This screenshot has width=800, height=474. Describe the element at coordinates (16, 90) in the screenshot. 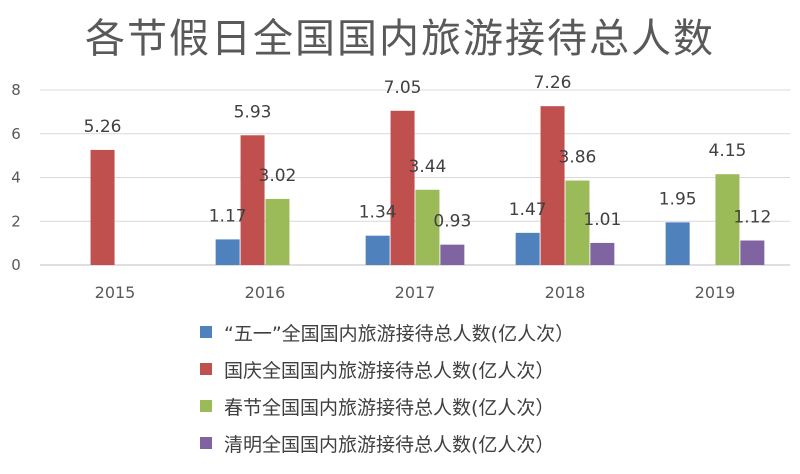

I see `y-tick-label: 8` at that location.